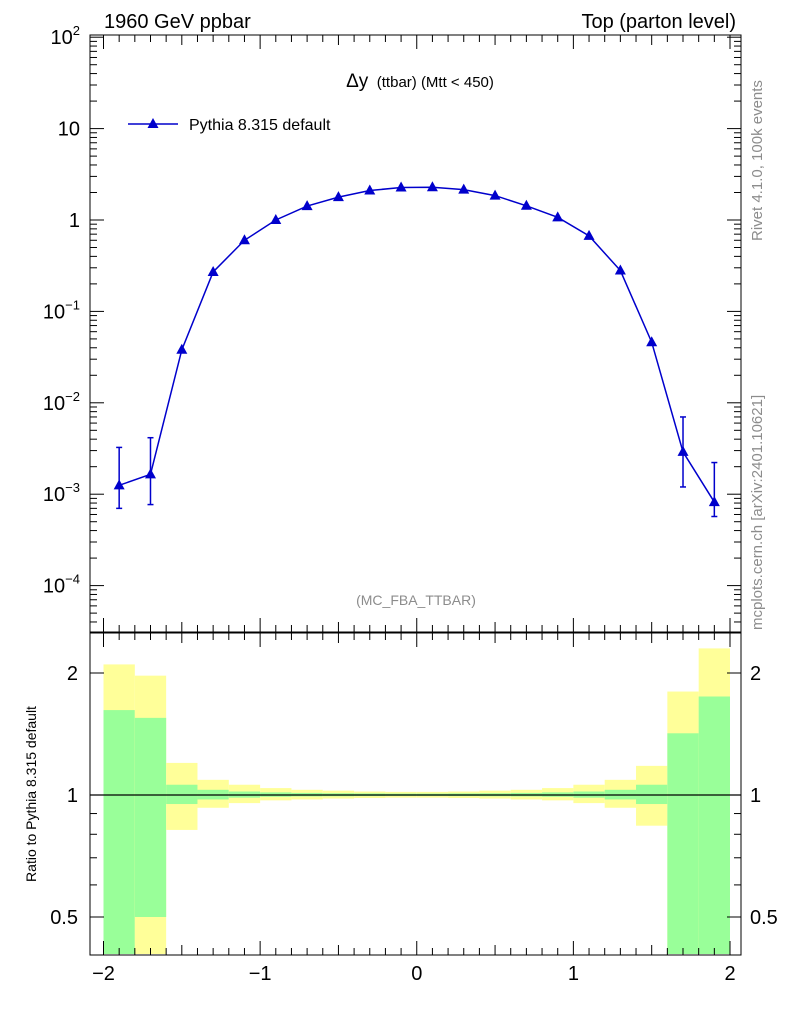  I want to click on legend: Pythia 8.315 default, so click(229, 125).